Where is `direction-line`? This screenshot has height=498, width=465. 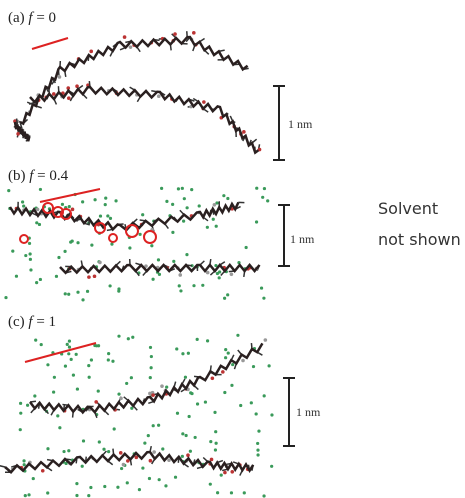
direction-line is located at coordinates (50, 43).